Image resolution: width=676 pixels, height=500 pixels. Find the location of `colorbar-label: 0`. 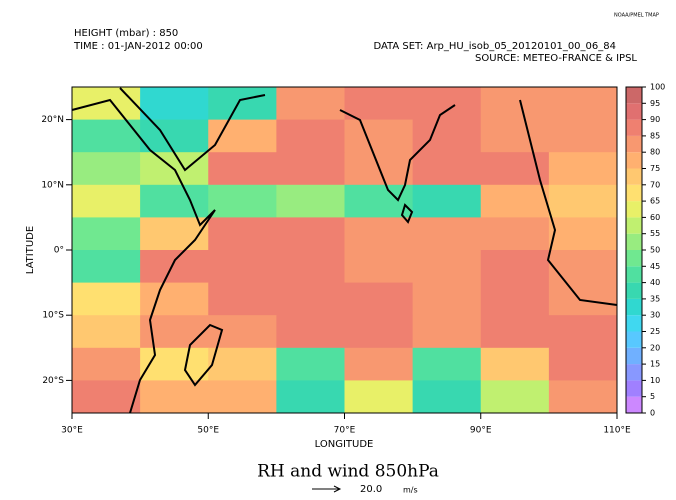

colorbar-label: 0 is located at coordinates (652, 413).